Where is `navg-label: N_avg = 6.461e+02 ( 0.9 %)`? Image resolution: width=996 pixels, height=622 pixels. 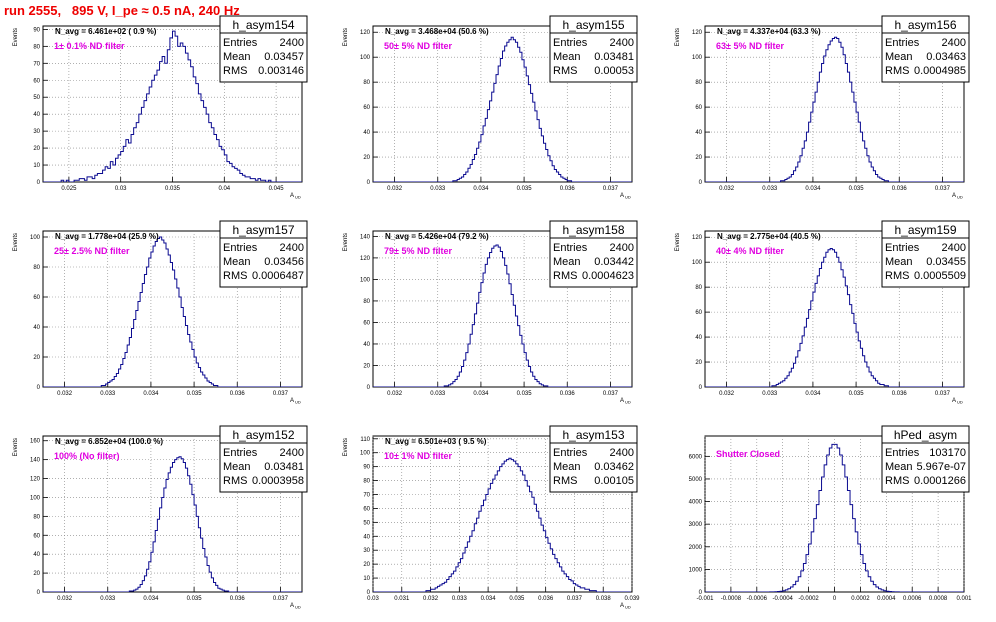 navg-label: N_avg = 6.461e+02 ( 0.9 %) is located at coordinates (106, 31).